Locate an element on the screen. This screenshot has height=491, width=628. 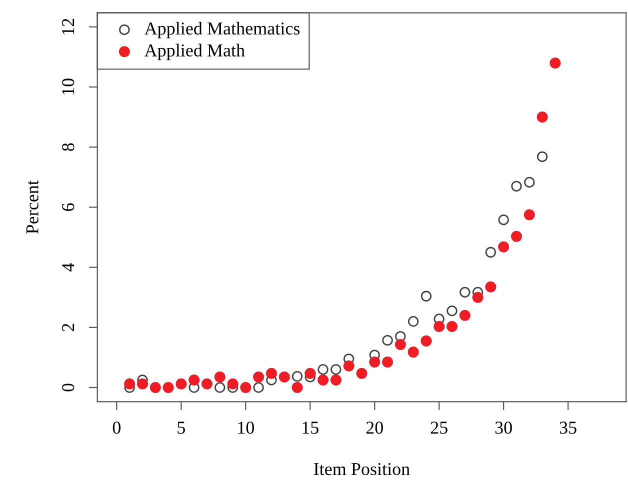
x-tick-label: 5 is located at coordinates (181, 428).